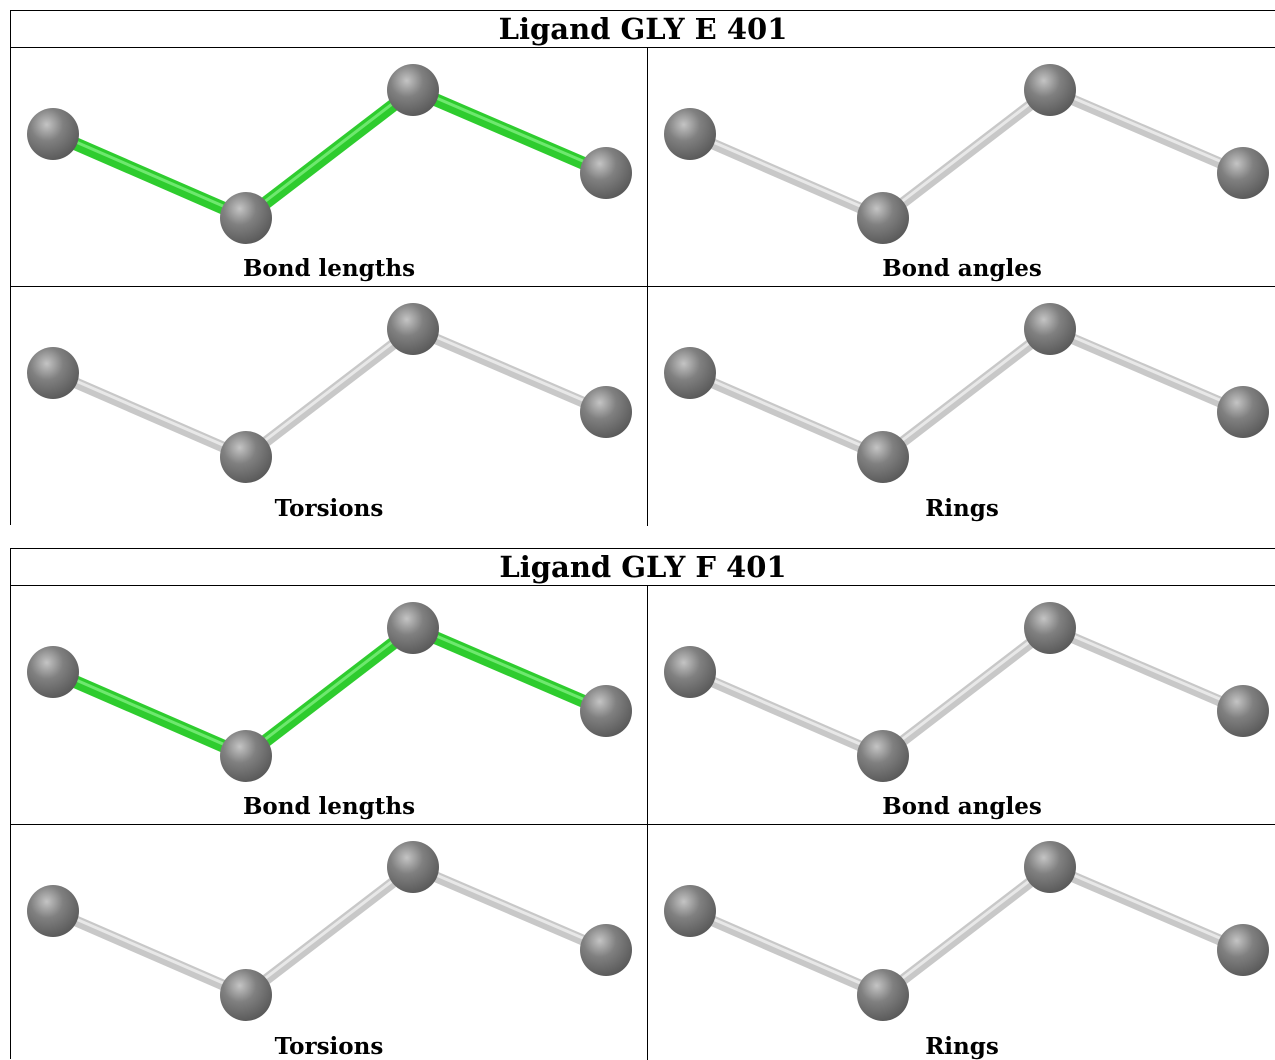 The image size is (1275, 1060). What do you see at coordinates (643, 29) in the screenshot?
I see `ligand-title: Ligand GLY E 401` at bounding box center [643, 29].